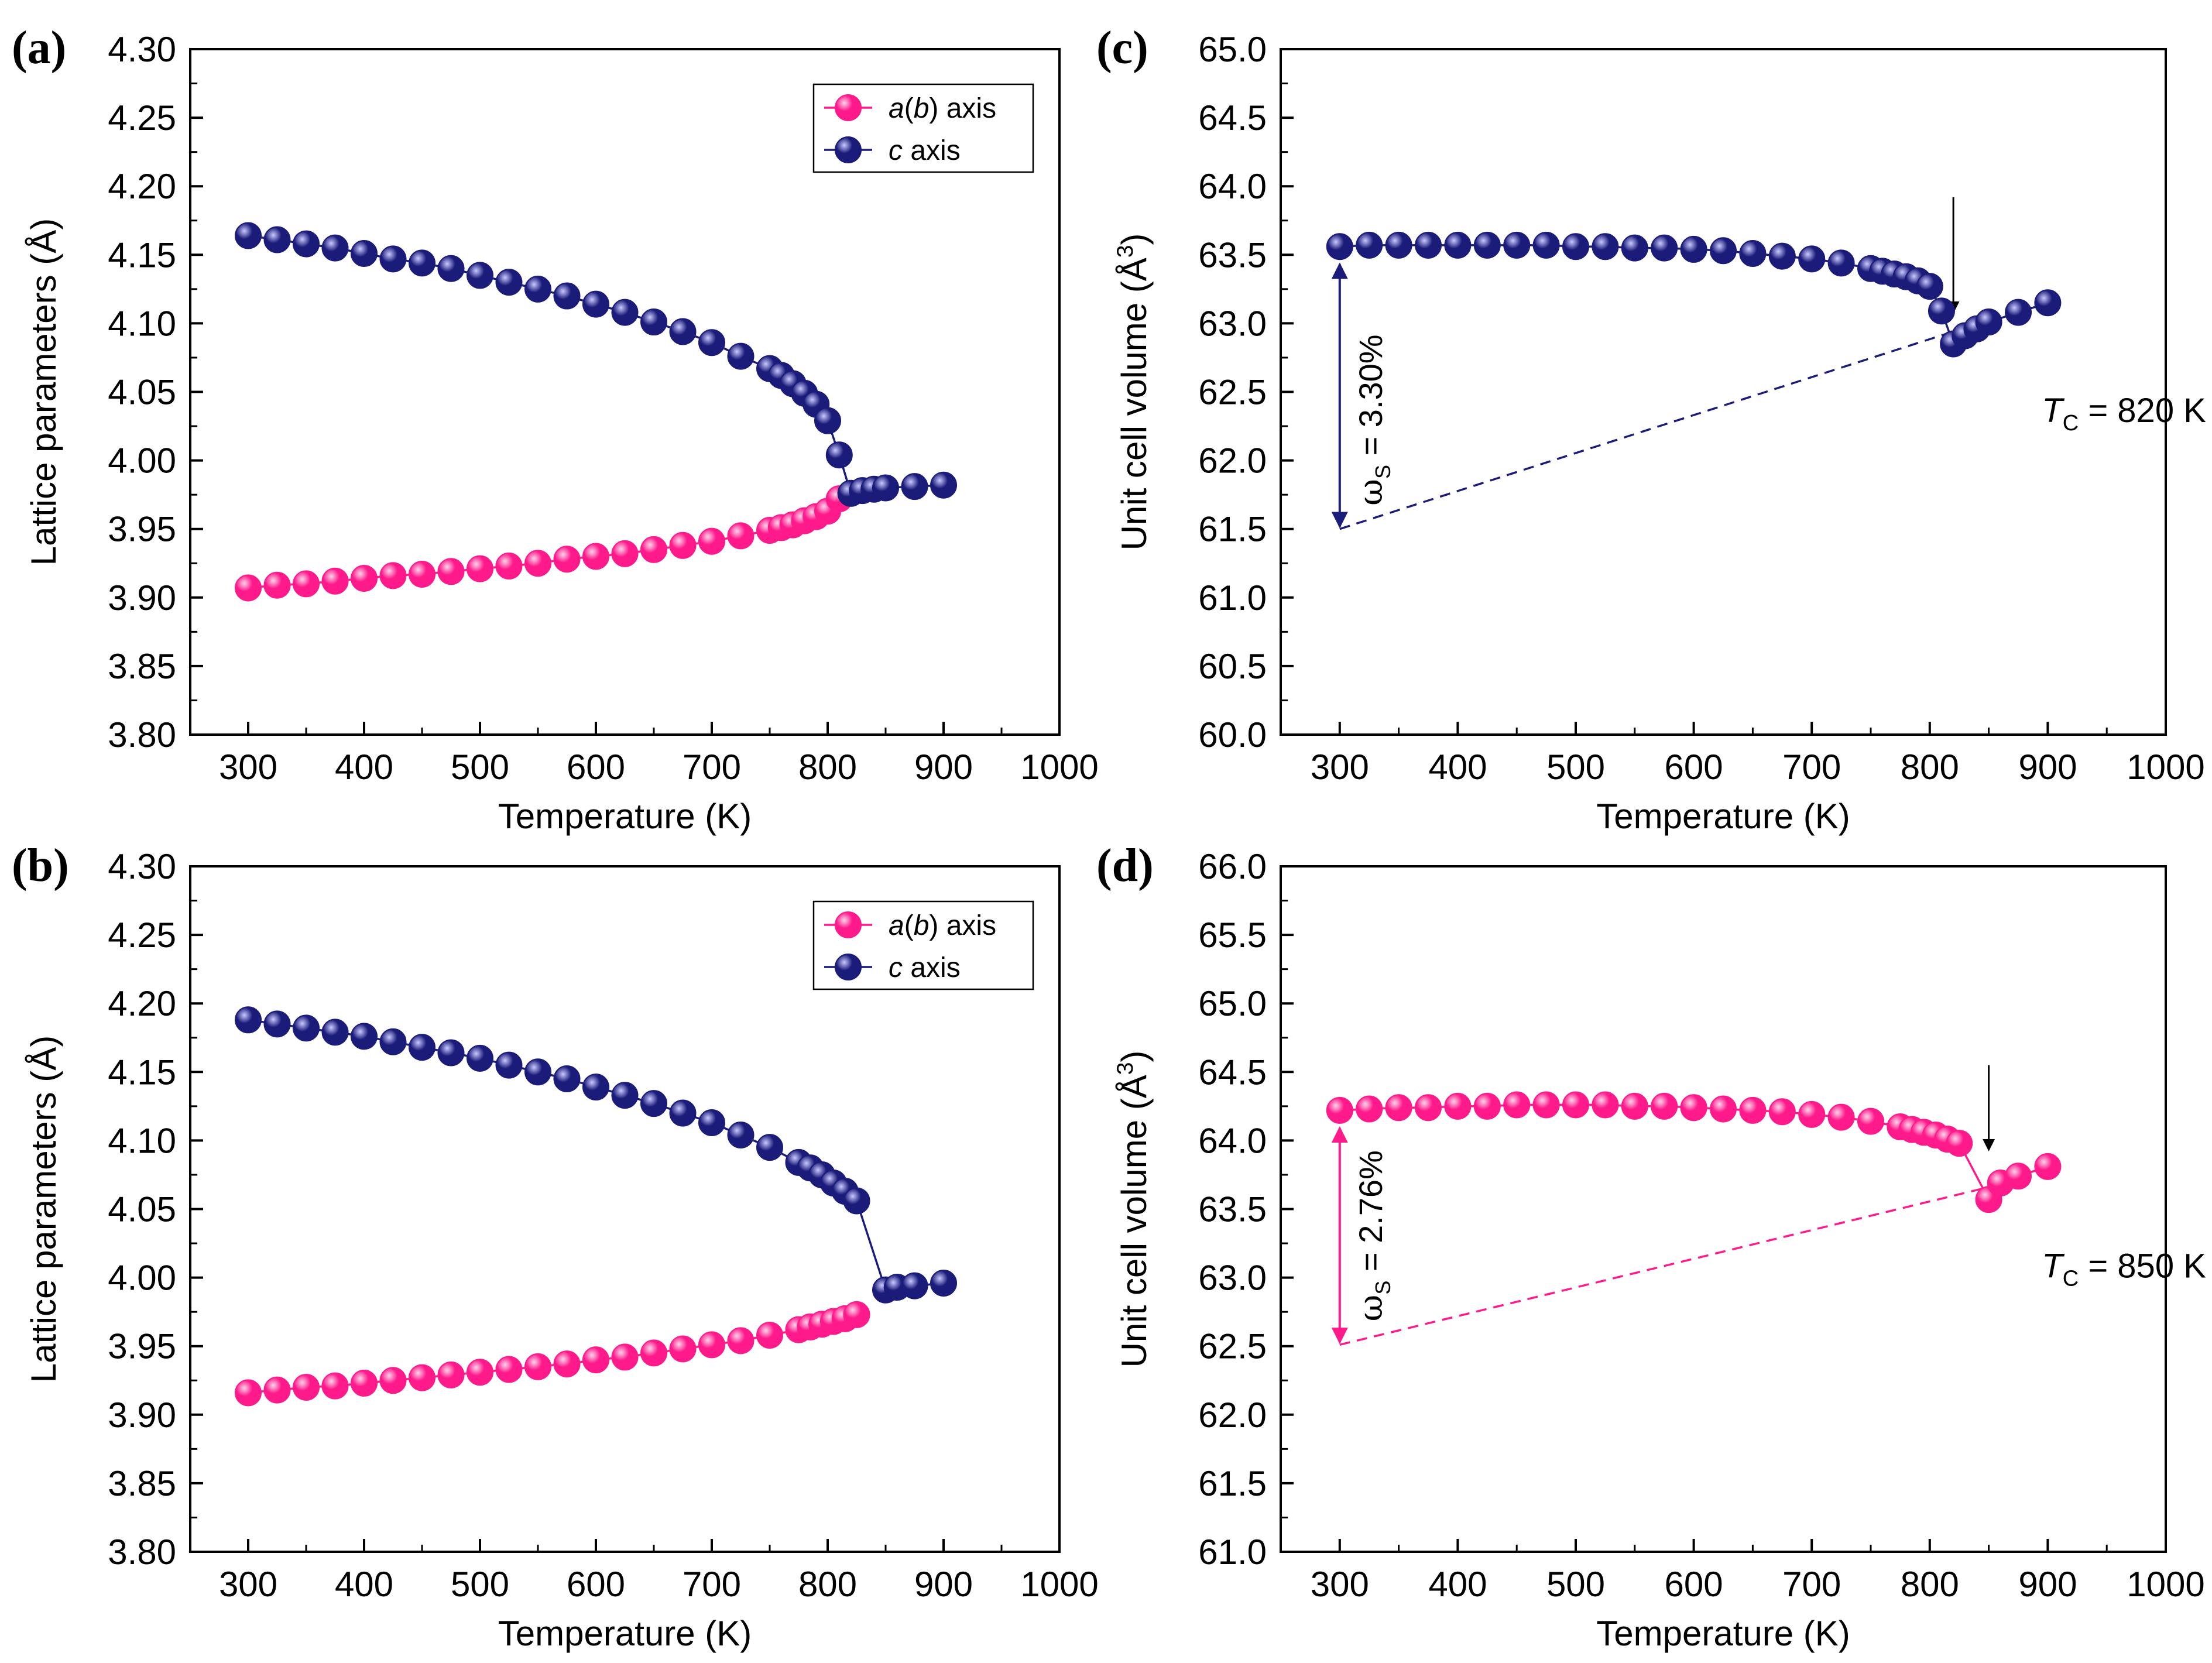  What do you see at coordinates (1232, 1004) in the screenshot?
I see `y-tick-label: 65.0` at bounding box center [1232, 1004].